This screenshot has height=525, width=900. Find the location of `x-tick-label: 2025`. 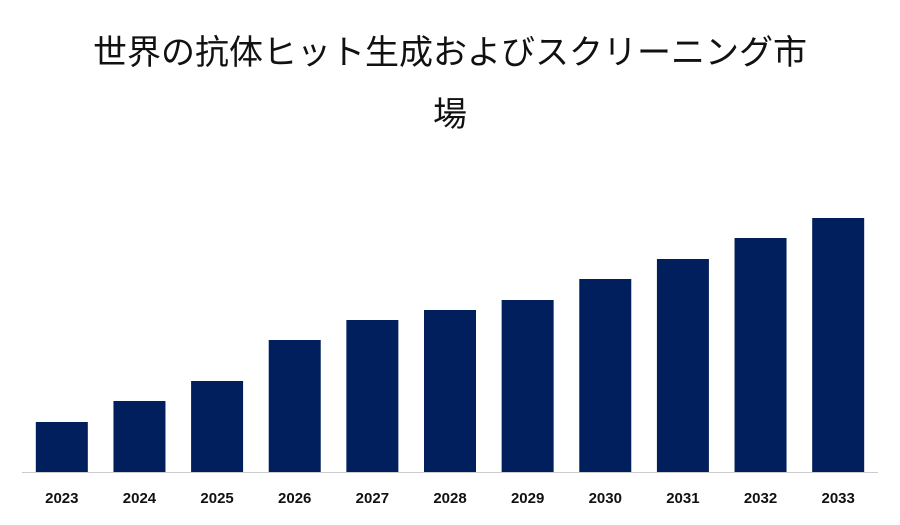

x-tick-label: 2025 is located at coordinates (216, 498).